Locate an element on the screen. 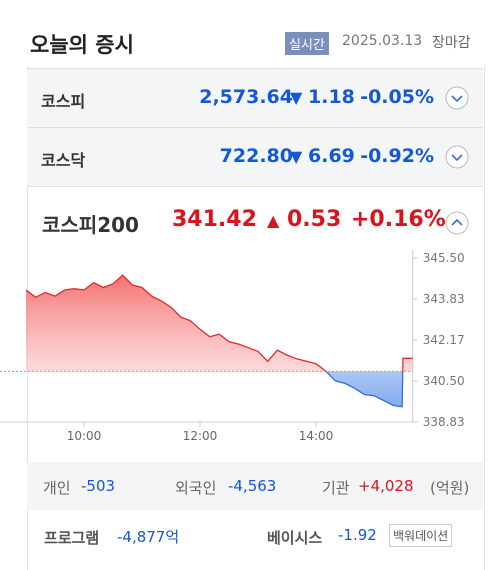 This screenshot has height=570, width=495. date: 2025.03.13 is located at coordinates (382, 41).